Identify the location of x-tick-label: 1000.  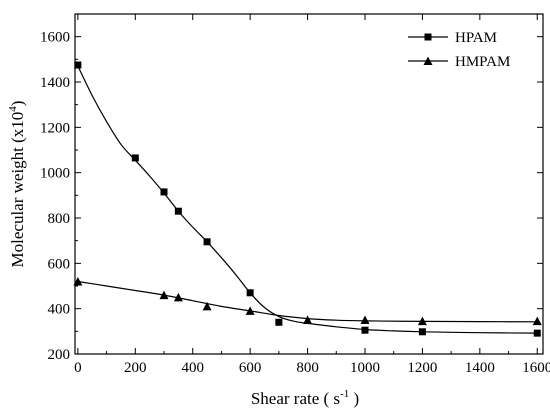
(365, 368).